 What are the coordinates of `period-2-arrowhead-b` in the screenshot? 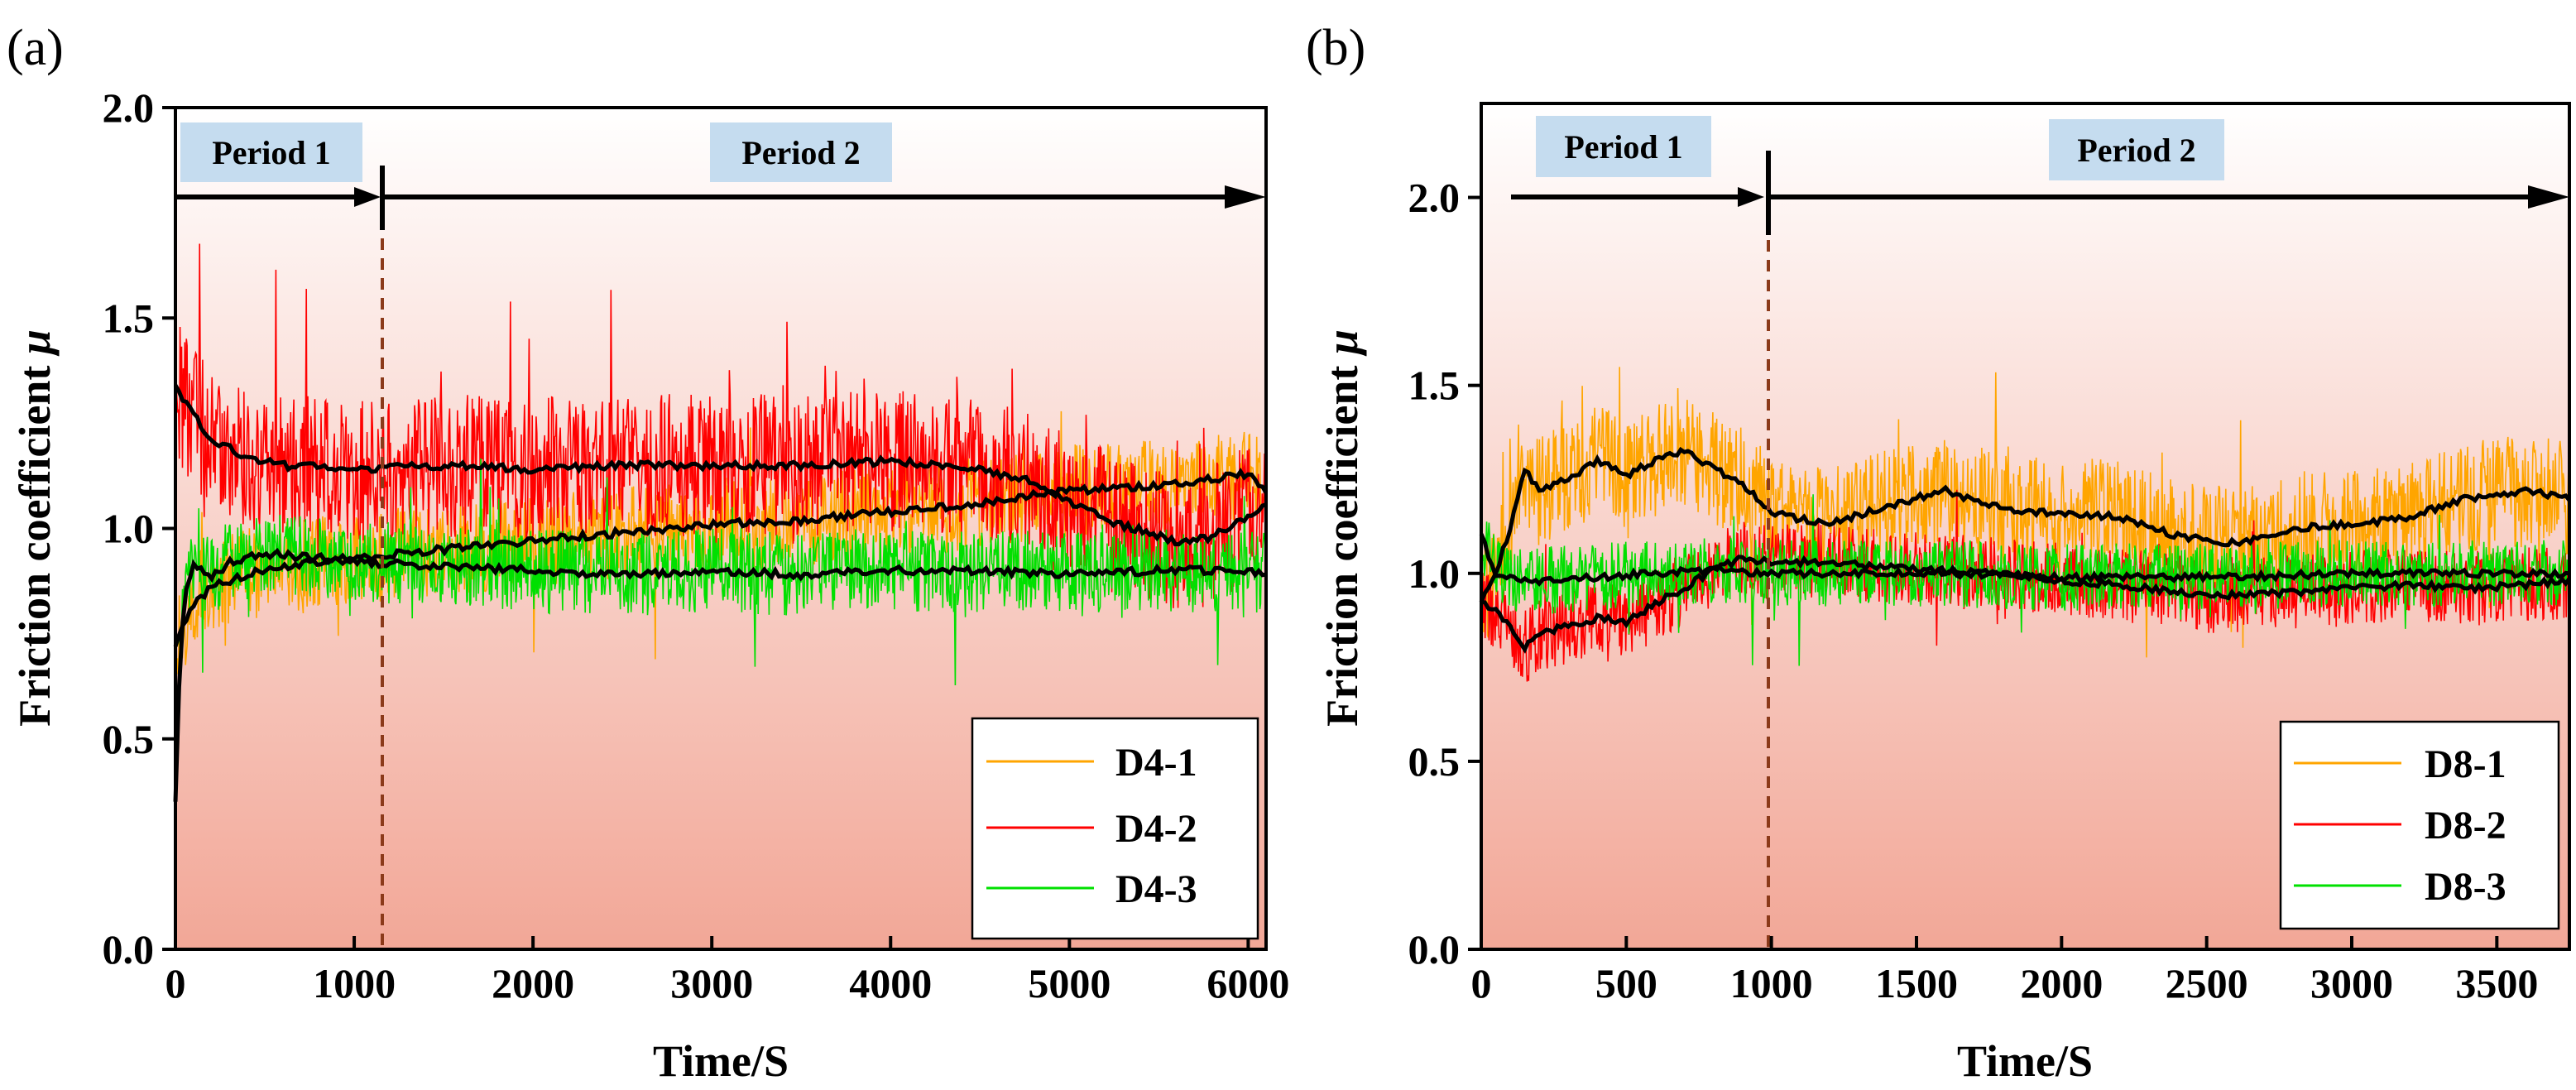 It's located at (2549, 197).